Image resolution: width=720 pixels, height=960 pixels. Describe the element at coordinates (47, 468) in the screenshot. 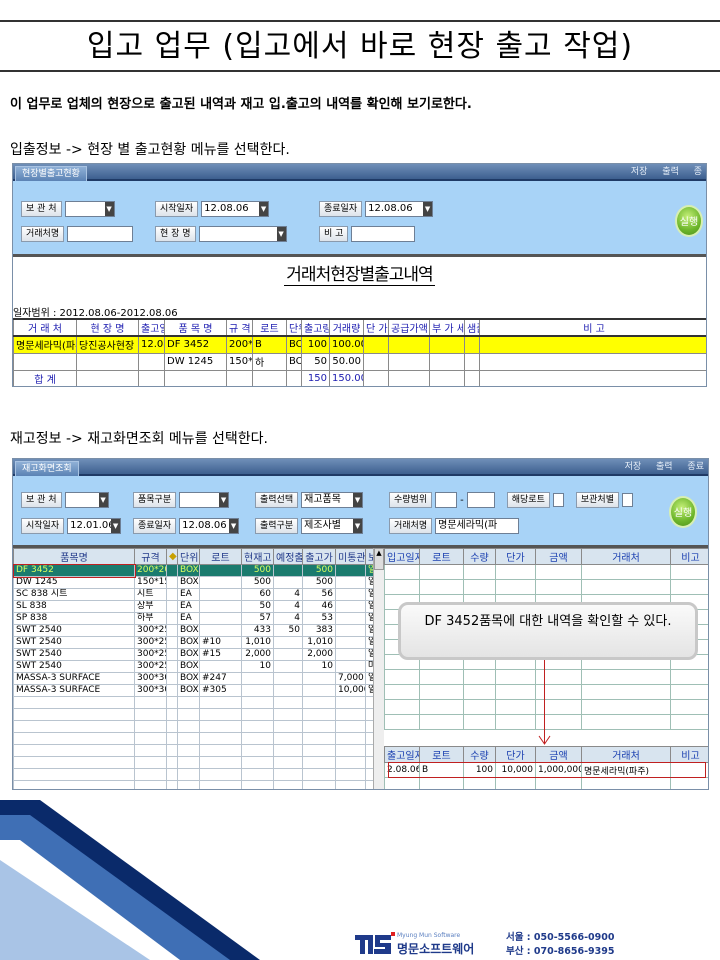

I see `window-tab: 재고화면조회` at that location.